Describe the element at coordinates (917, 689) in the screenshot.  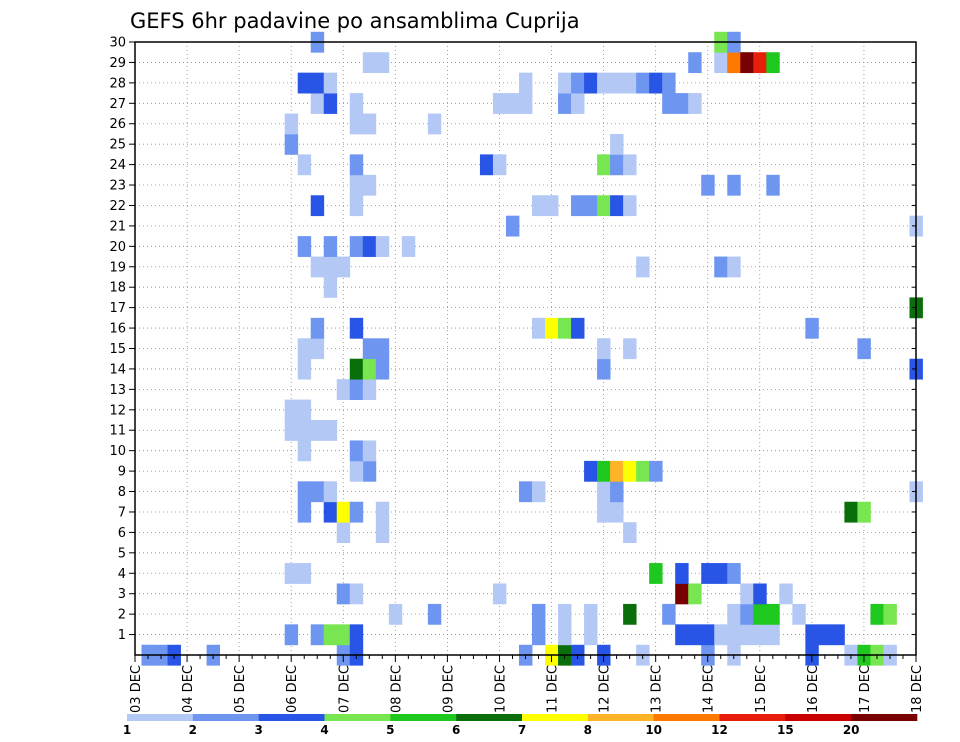
I see `x-tick-label: 18 DEC` at that location.